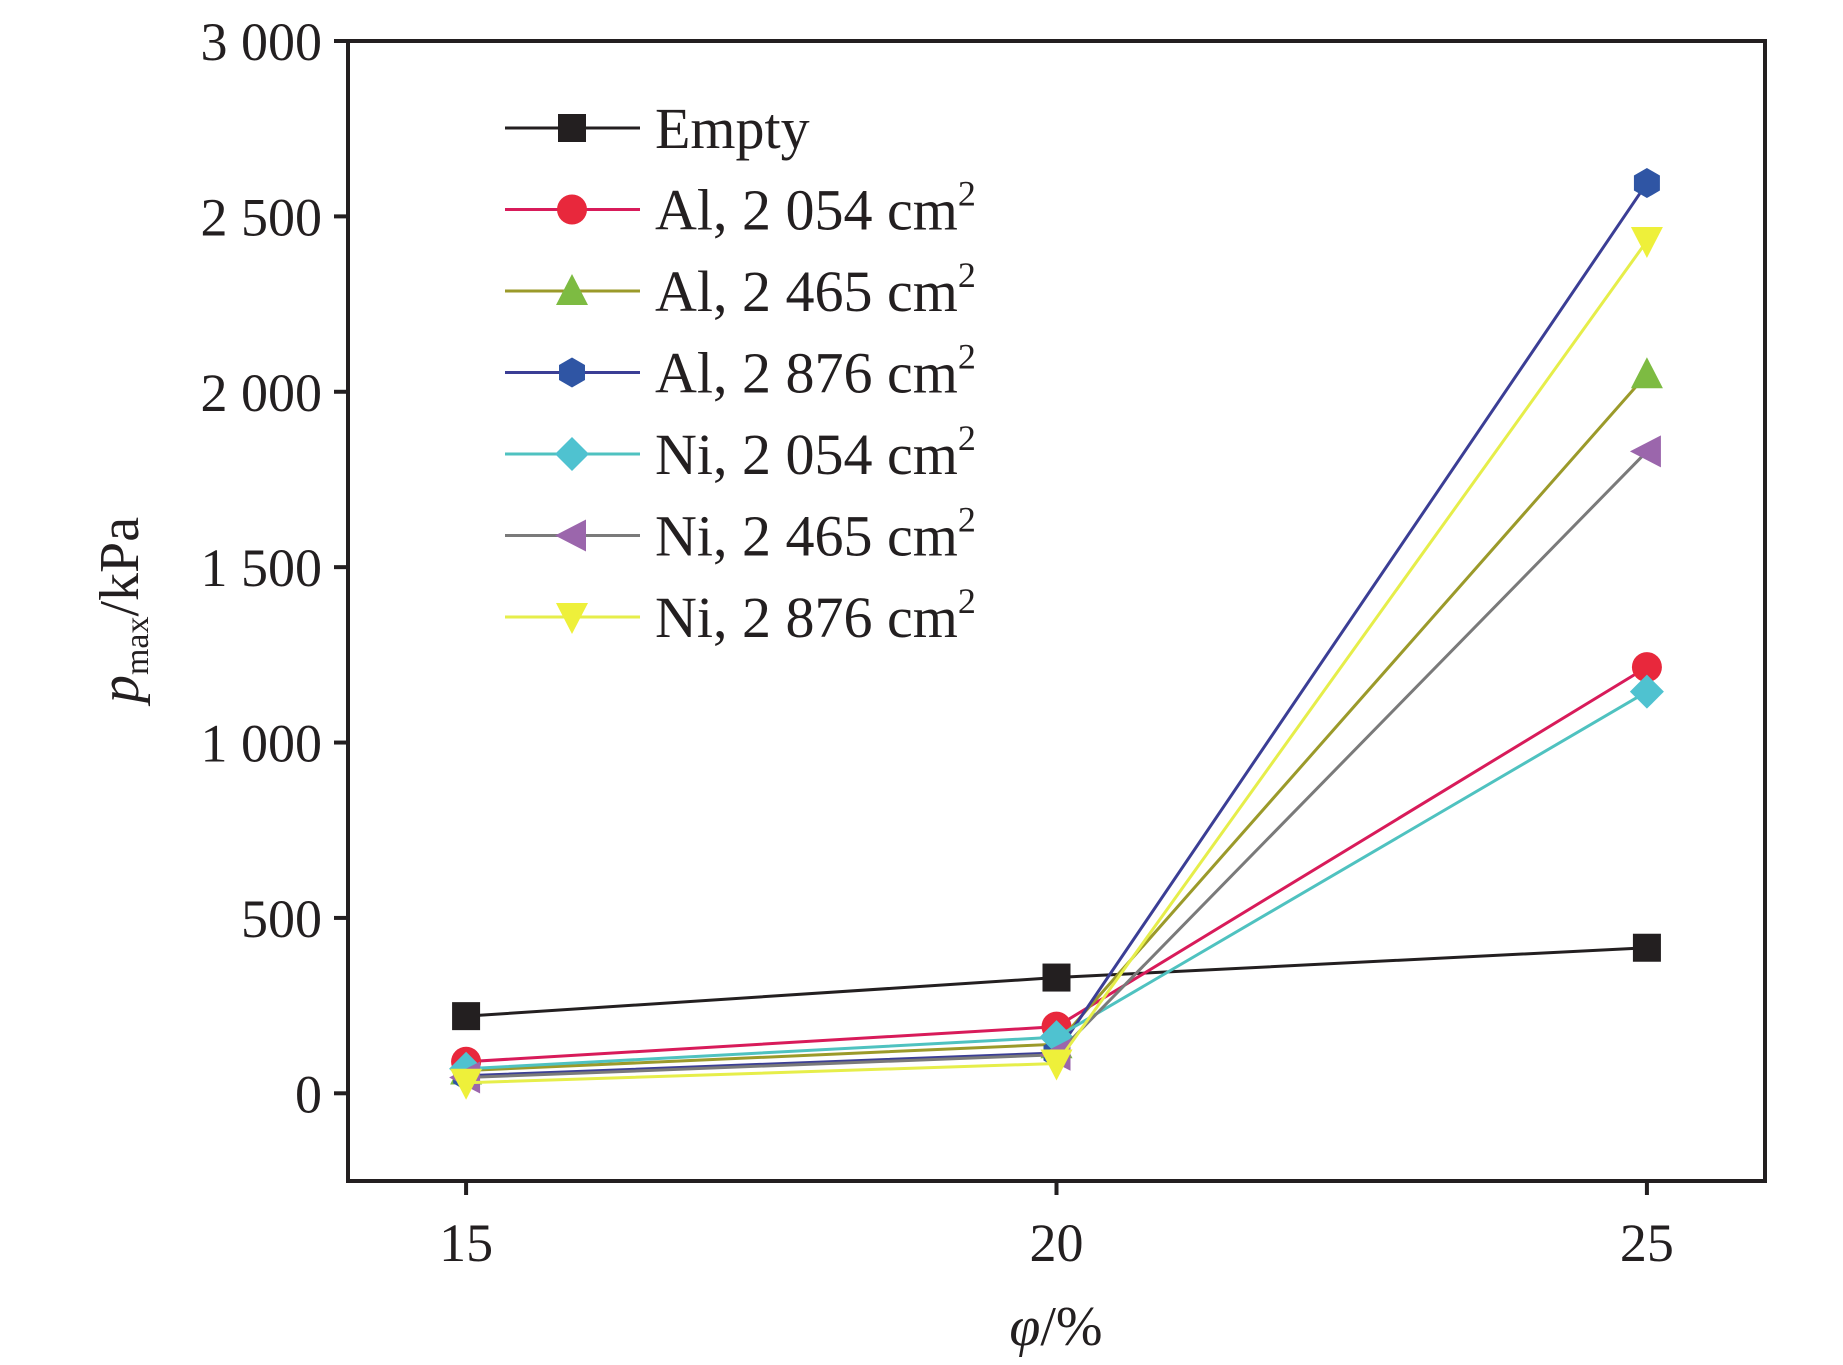 This screenshot has width=1843, height=1365. I want to click on legend-label: Empty, so click(732, 128).